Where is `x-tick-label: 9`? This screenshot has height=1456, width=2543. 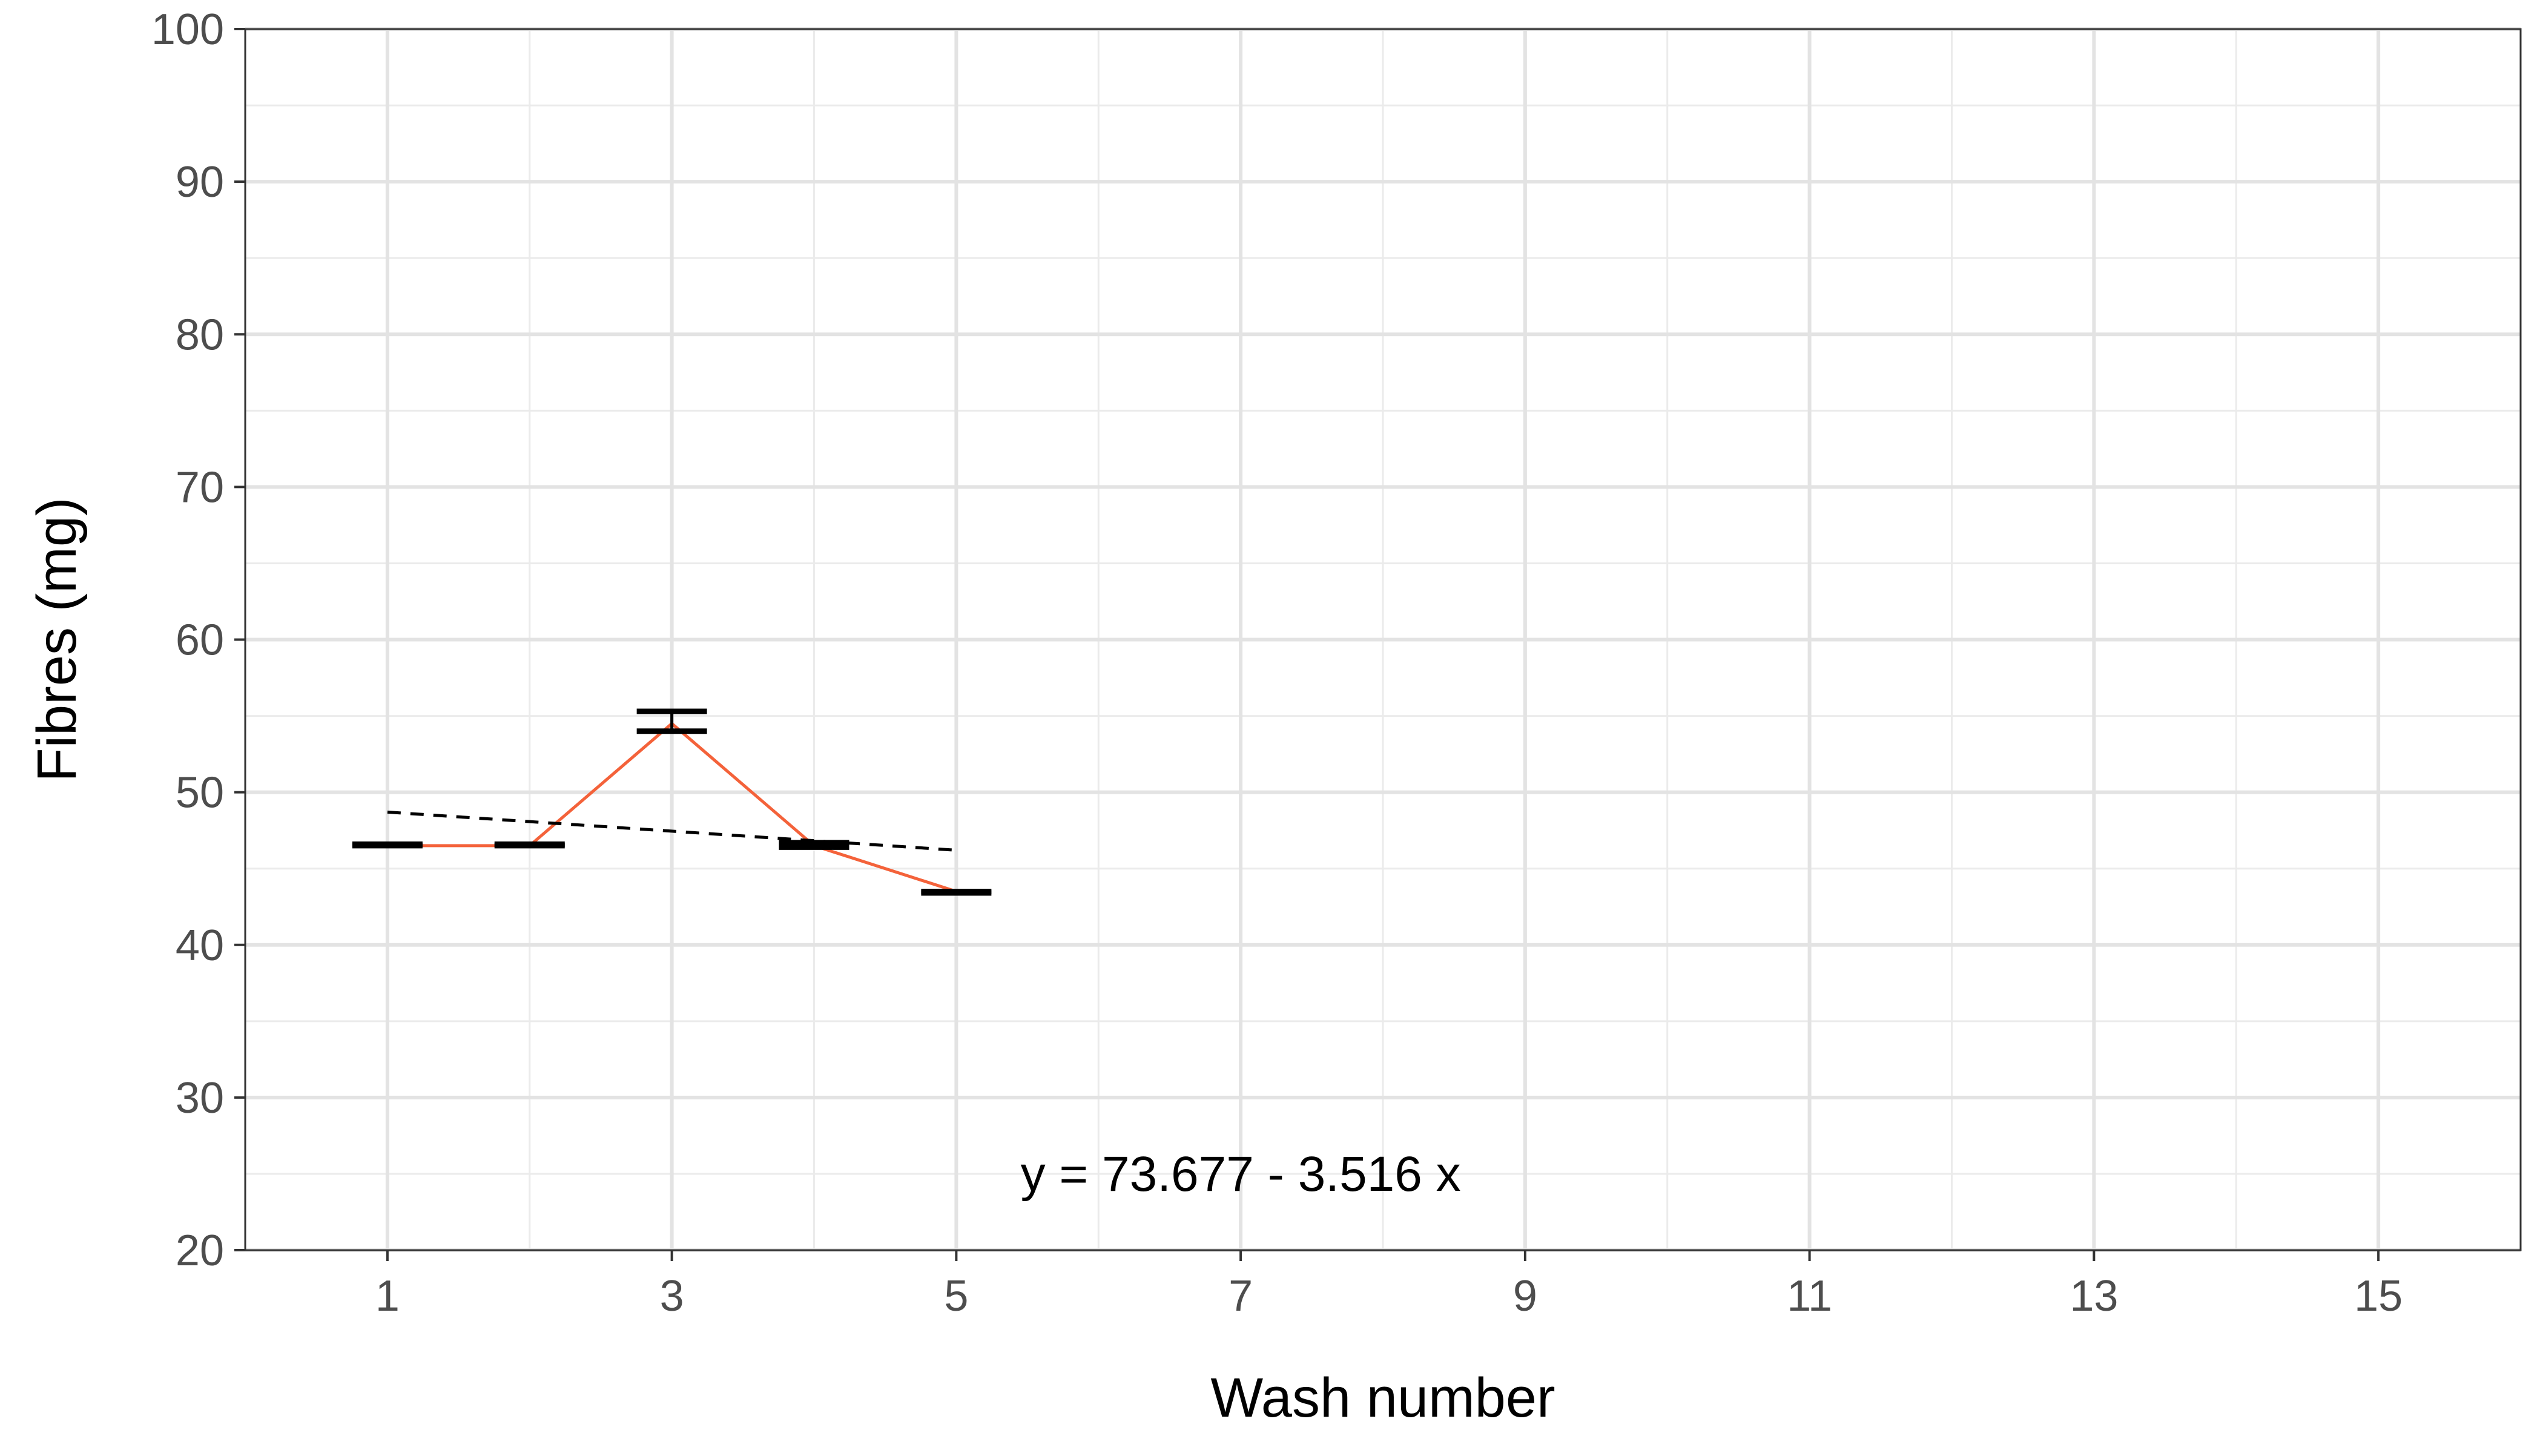
x-tick-label: 9 is located at coordinates (1525, 1296).